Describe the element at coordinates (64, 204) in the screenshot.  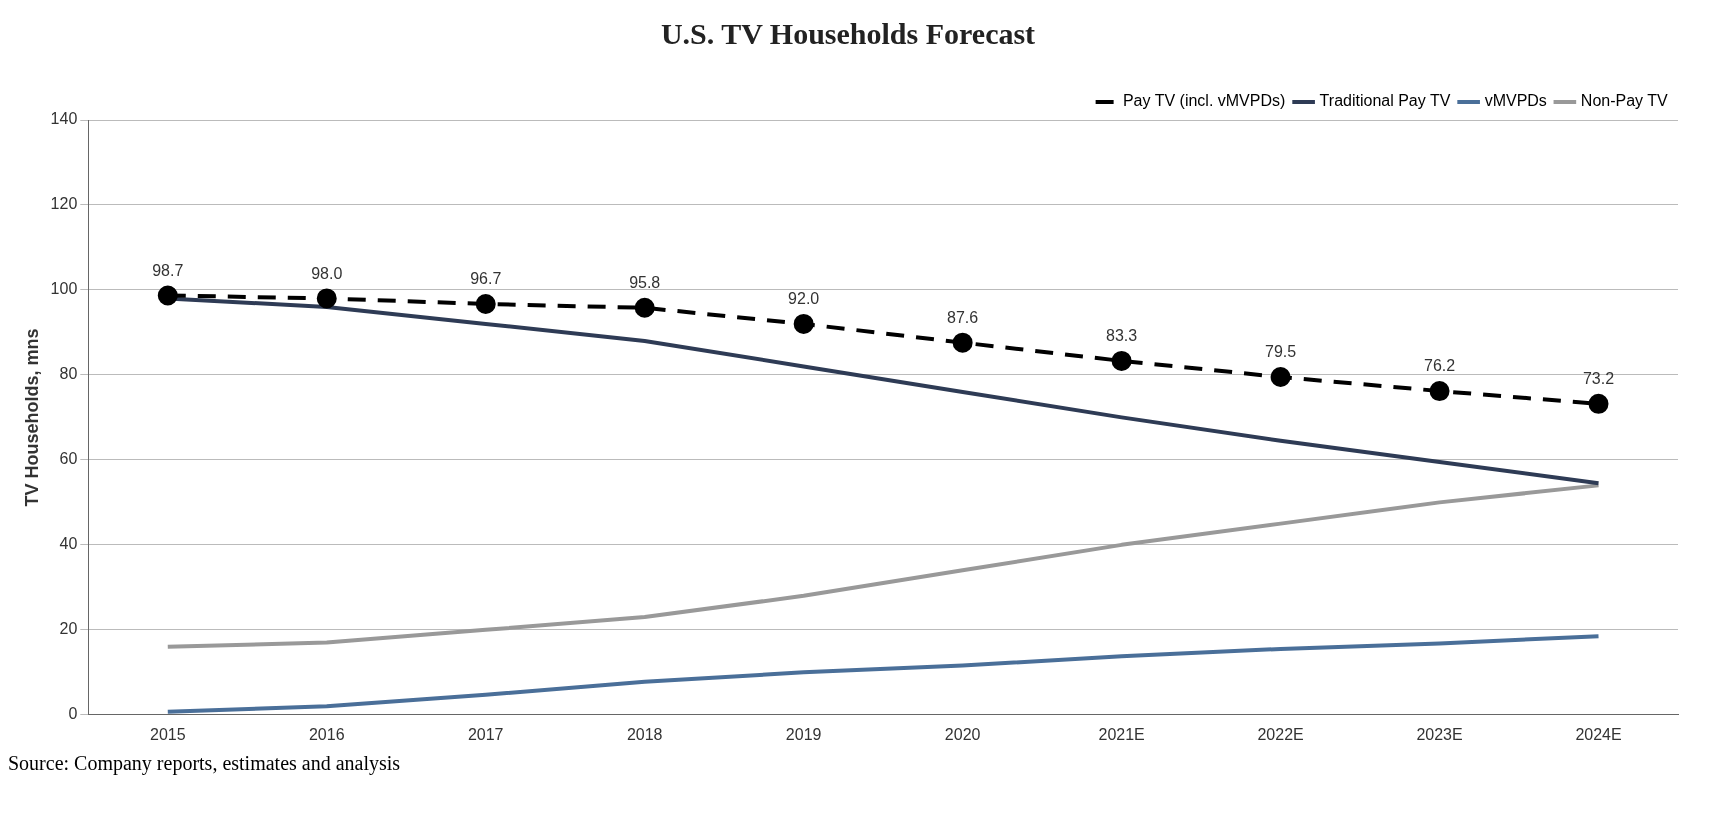
I see `y-tick-label: 120` at that location.